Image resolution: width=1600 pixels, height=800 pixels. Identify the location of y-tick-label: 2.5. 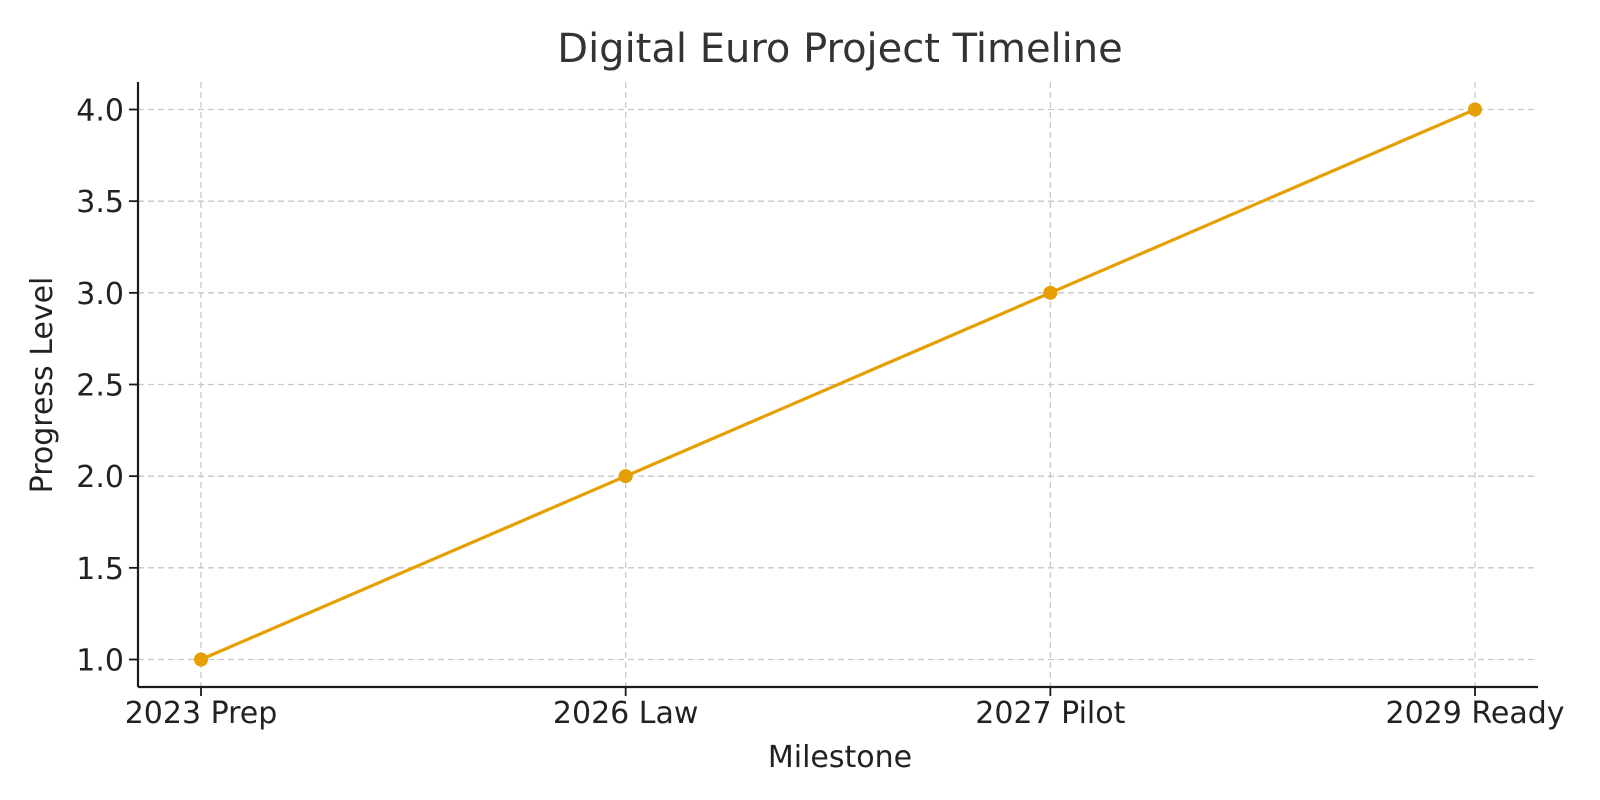
(100, 386).